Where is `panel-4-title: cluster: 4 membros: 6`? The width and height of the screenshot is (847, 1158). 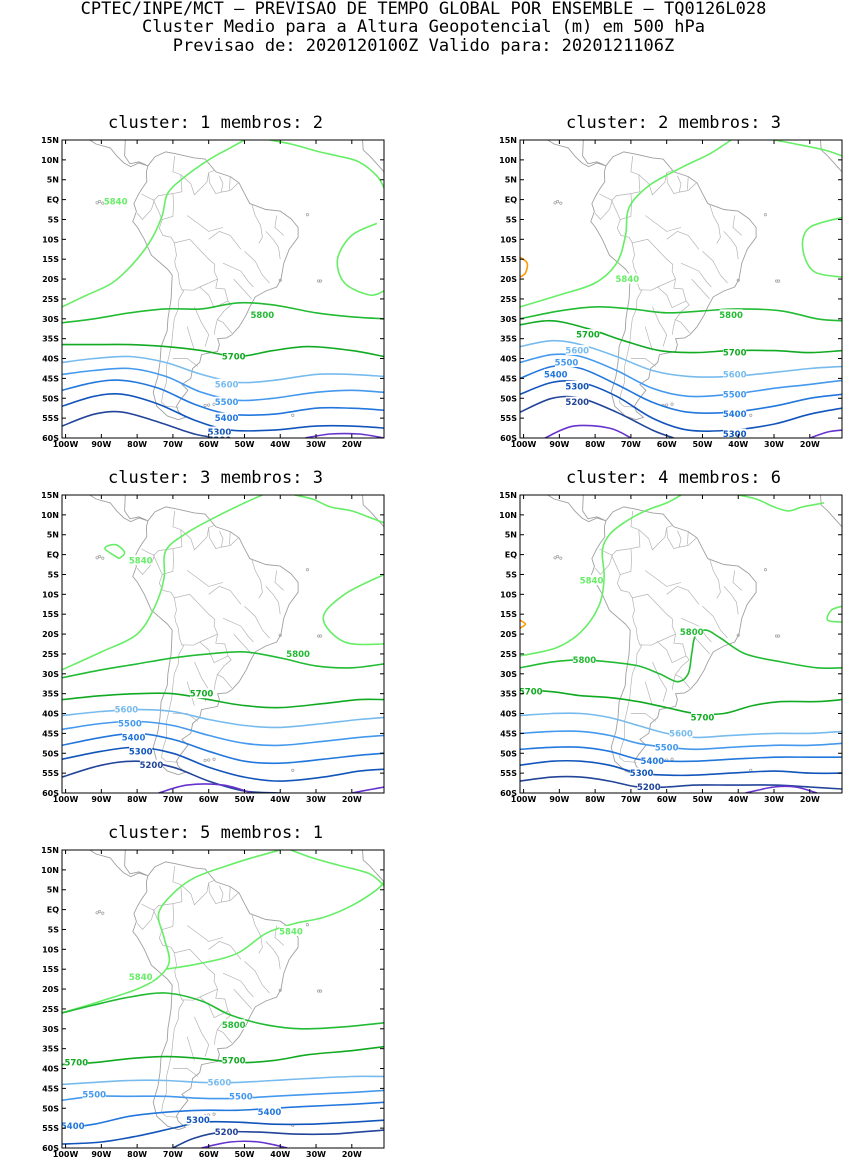
panel-4-title: cluster: 4 membros: 6 is located at coordinates (673, 478).